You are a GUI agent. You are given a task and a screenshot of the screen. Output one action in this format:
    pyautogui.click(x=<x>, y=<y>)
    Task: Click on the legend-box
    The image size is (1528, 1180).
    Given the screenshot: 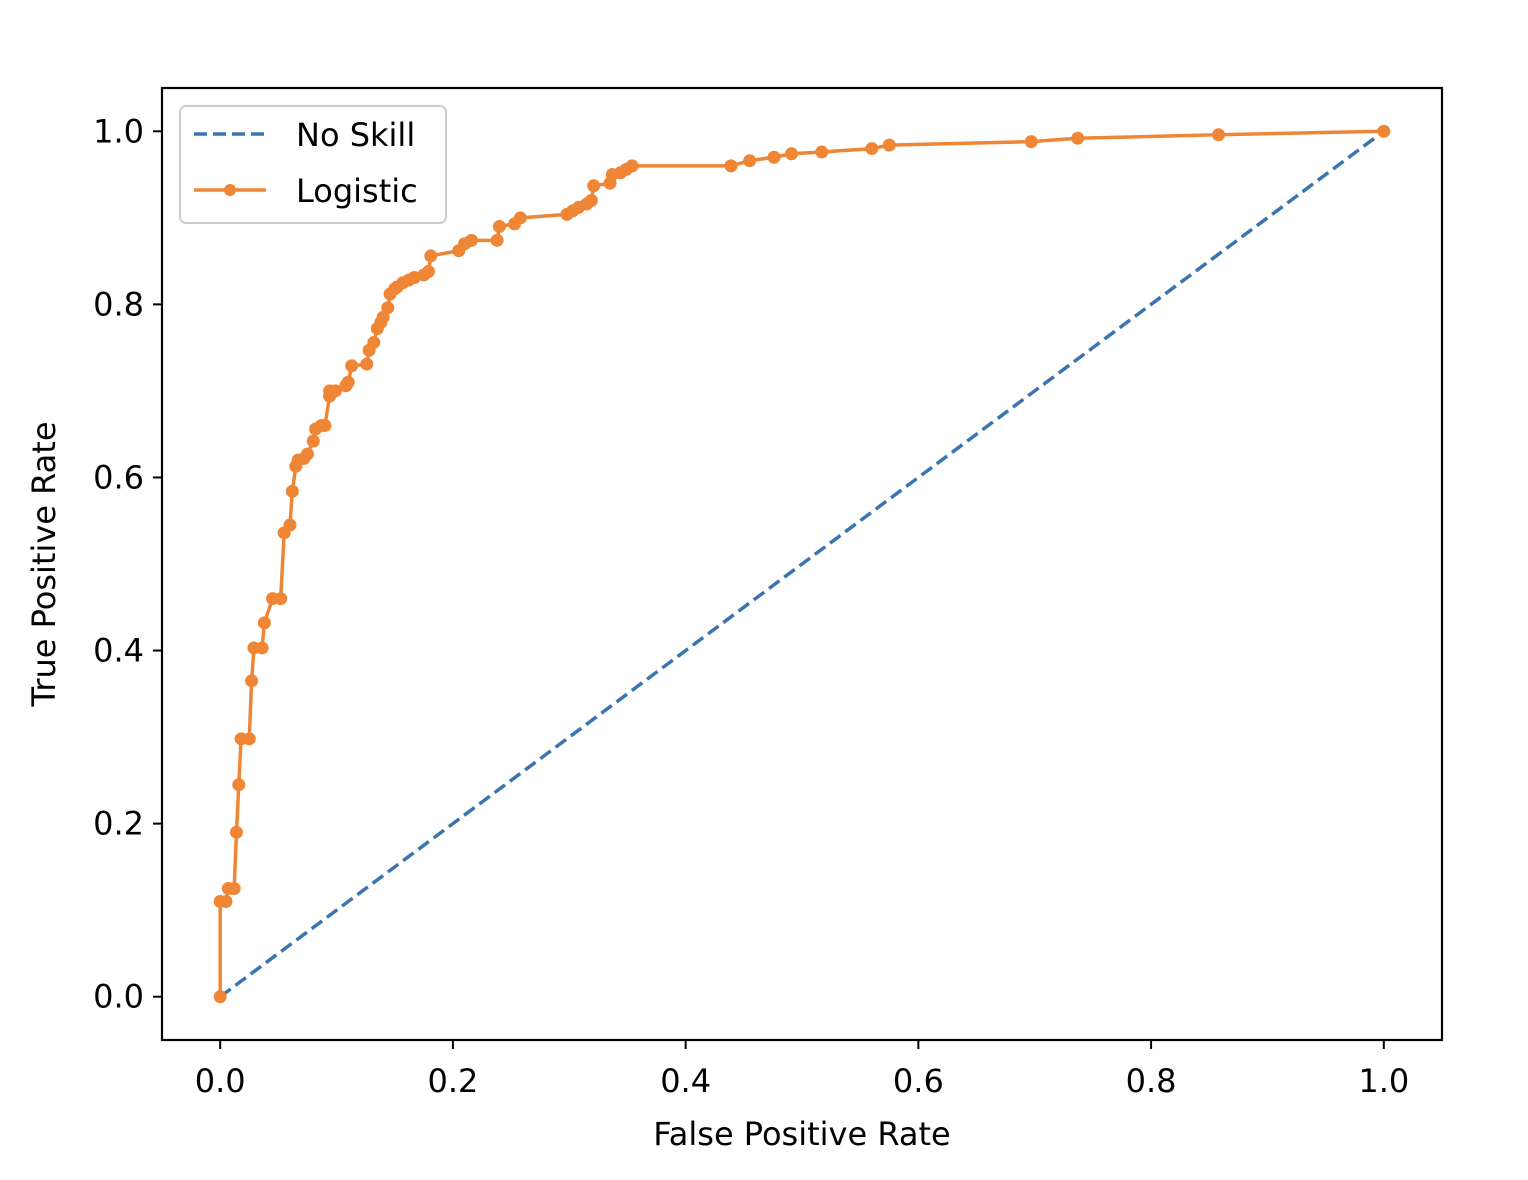 What is the action you would take?
    pyautogui.click(x=313, y=164)
    